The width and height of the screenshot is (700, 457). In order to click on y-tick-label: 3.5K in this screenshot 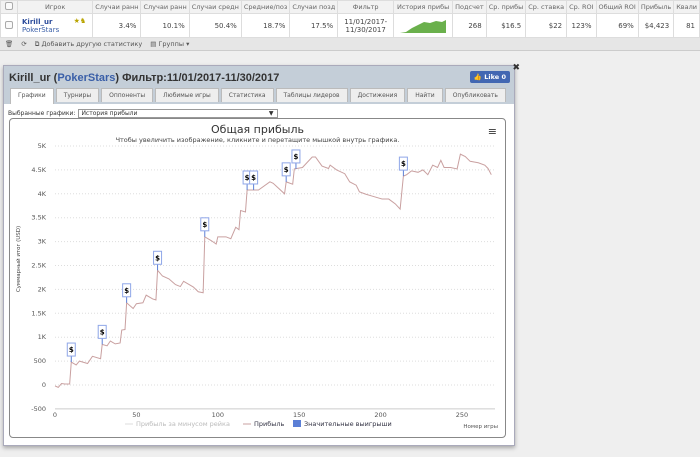, I will do `click(38, 218)`.